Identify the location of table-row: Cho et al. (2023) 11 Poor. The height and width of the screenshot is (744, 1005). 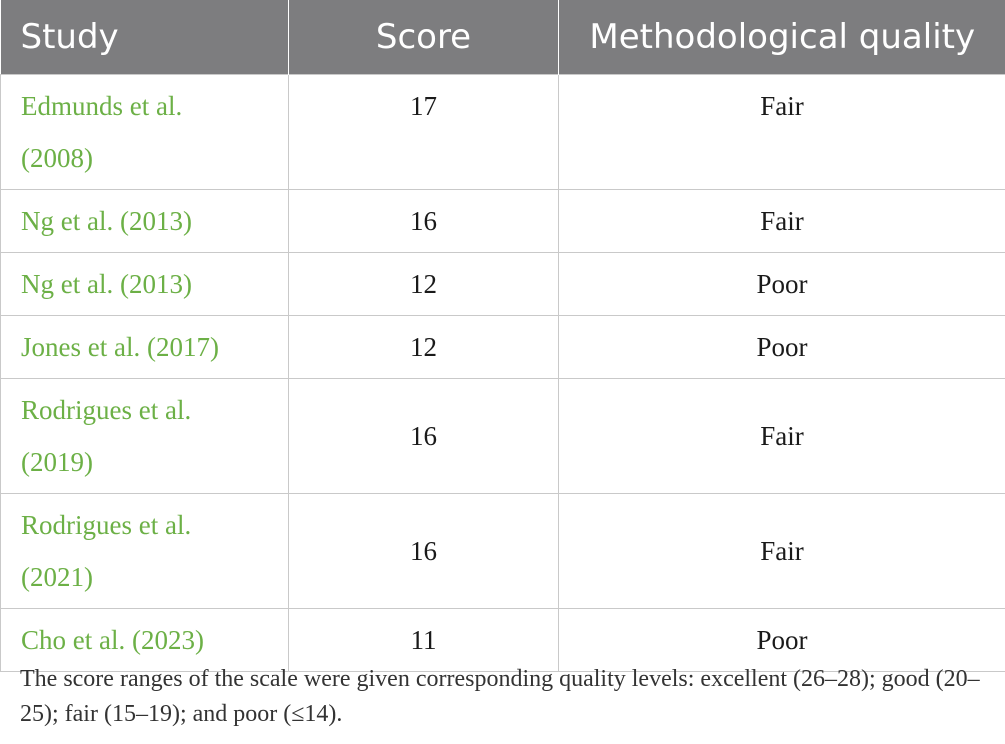
(502, 640).